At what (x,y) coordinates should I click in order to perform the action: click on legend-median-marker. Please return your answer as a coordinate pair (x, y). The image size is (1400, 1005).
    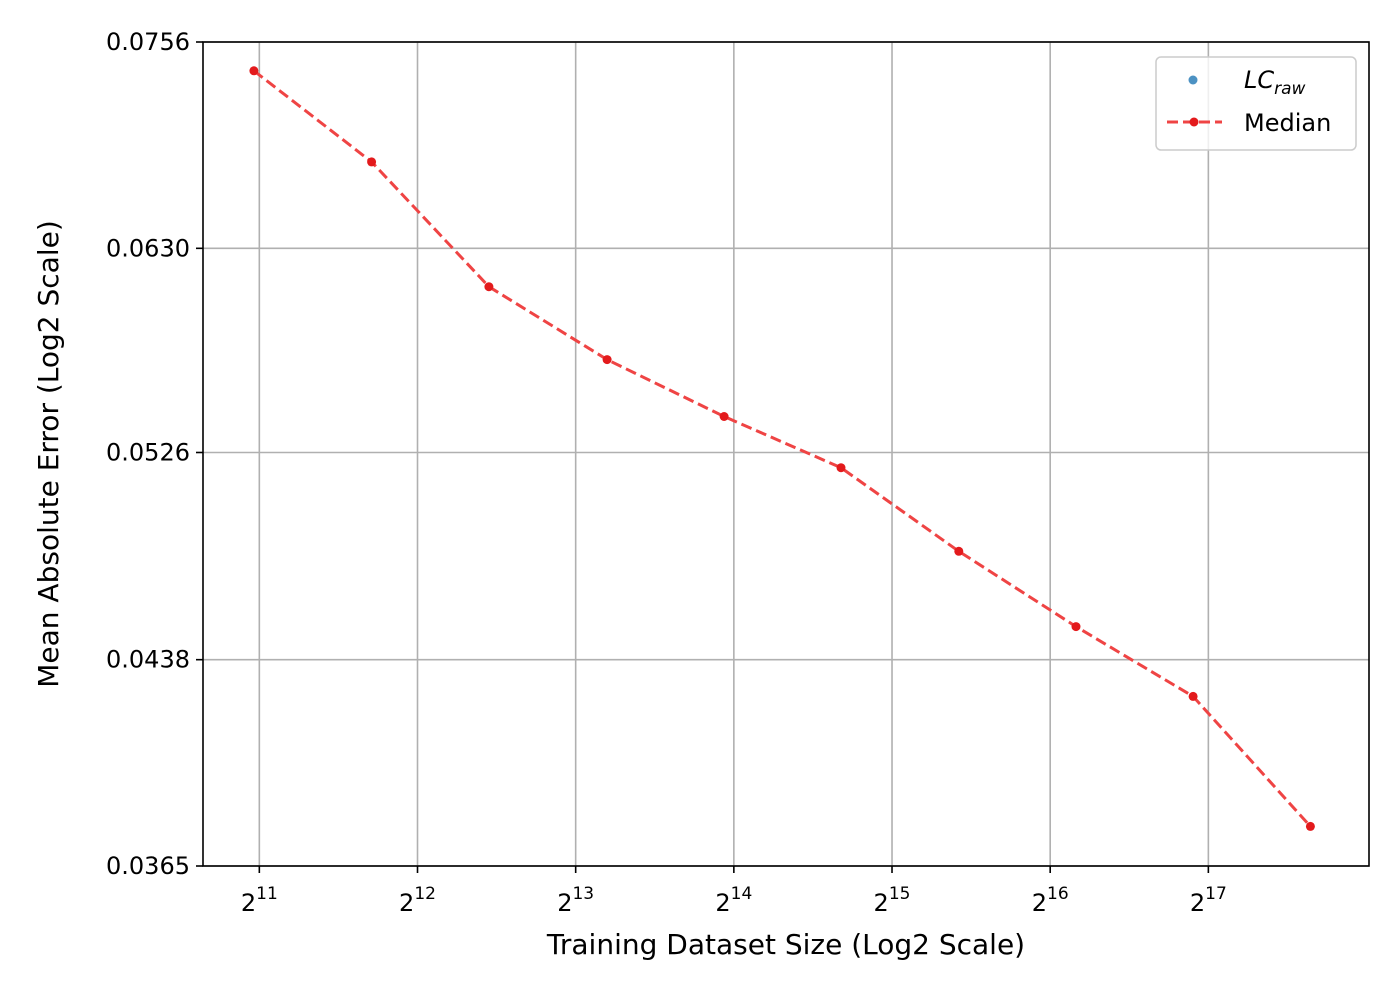
    Looking at the image, I should click on (1194, 122).